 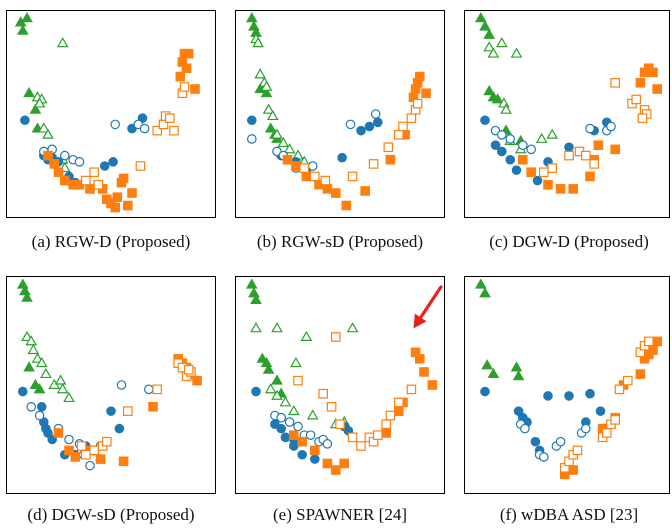 I want to click on panel-f, so click(x=568, y=385).